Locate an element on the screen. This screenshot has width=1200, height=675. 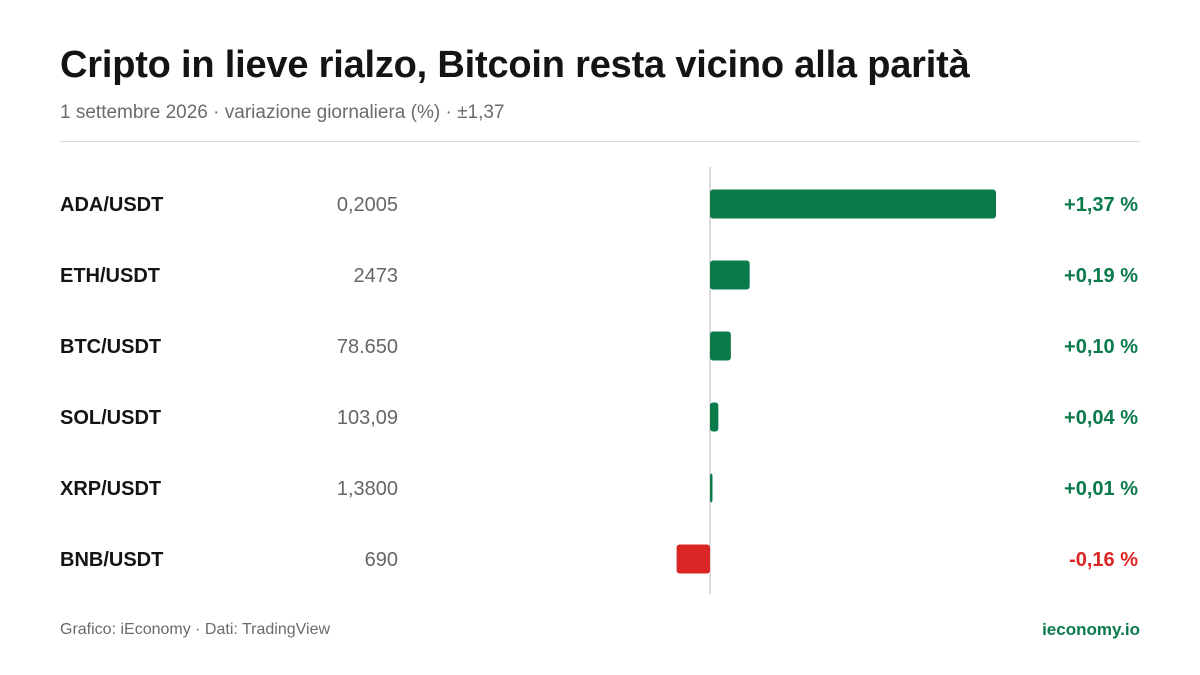
pair-label: BTC/USDT is located at coordinates (110, 347).